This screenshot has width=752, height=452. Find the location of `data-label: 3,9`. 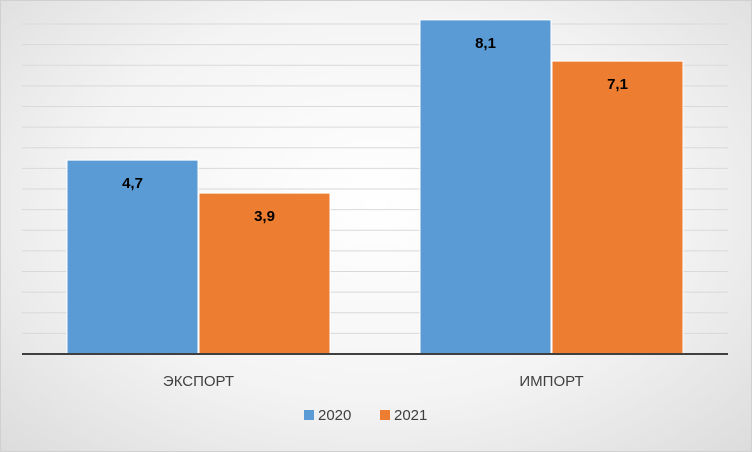

data-label: 3,9 is located at coordinates (264, 216).